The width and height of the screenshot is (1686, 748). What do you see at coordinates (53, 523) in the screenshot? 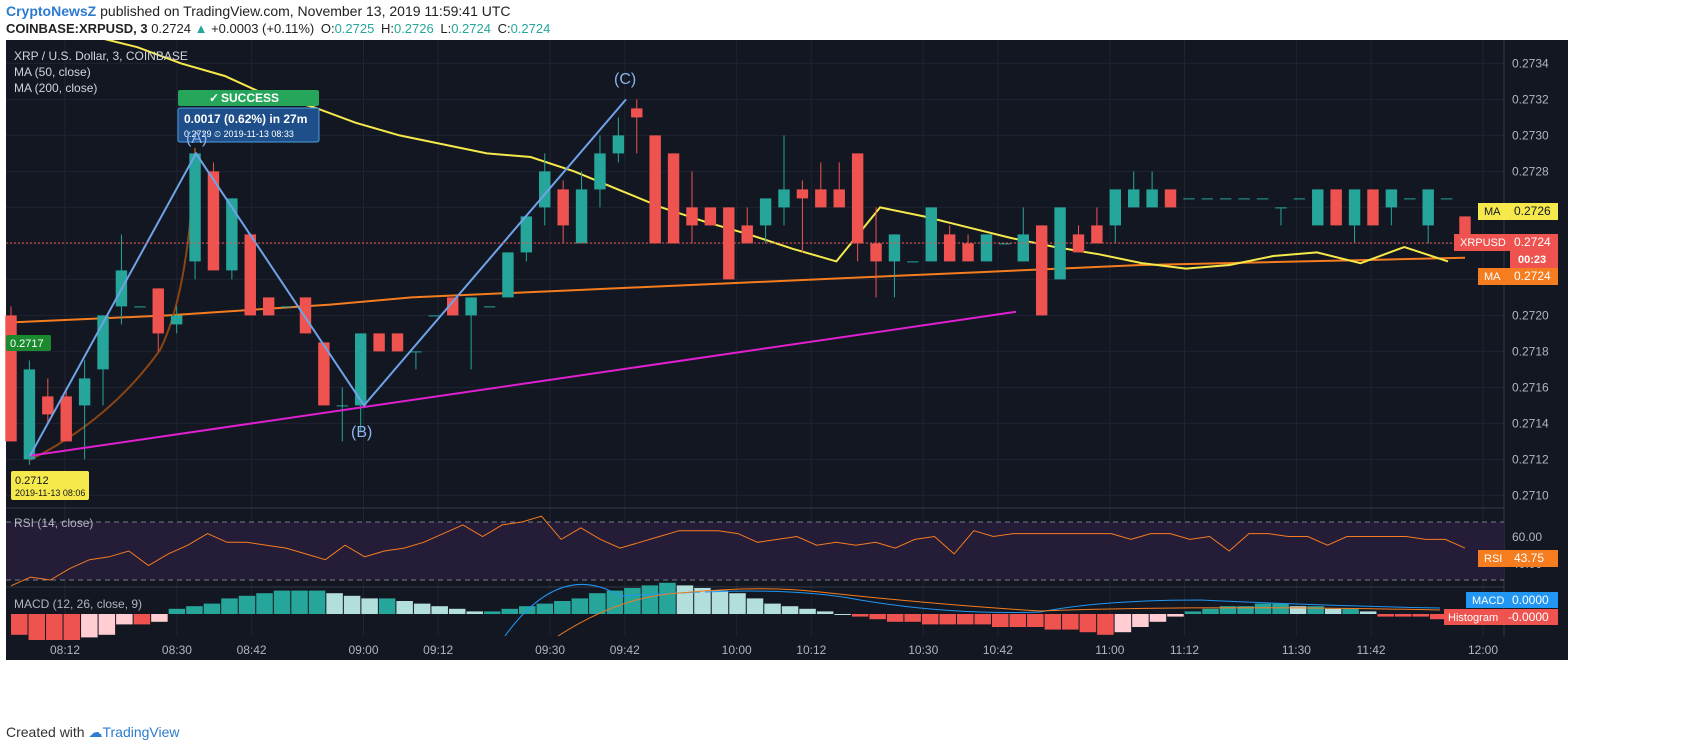
I see `rsi-label: RSI (14, close)` at bounding box center [53, 523].